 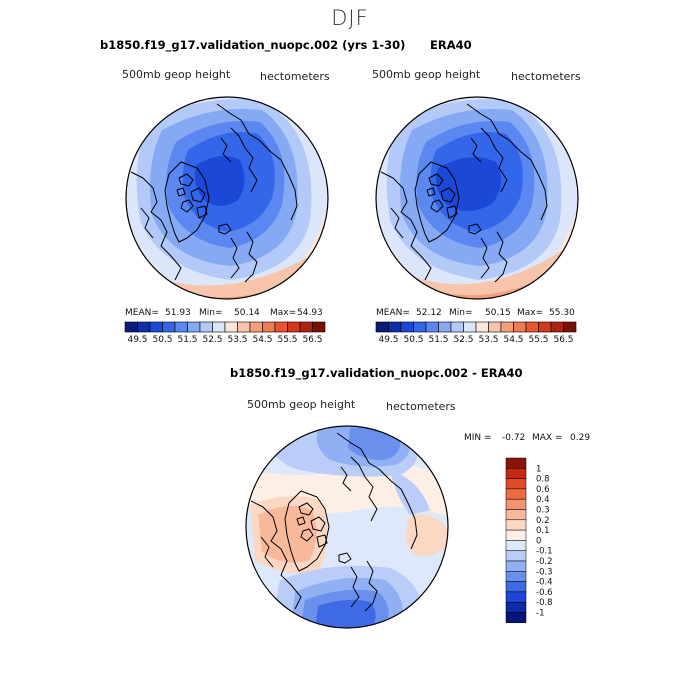 What do you see at coordinates (426, 74) in the screenshot?
I see `panel-obs-variable: 500mb geop height` at bounding box center [426, 74].